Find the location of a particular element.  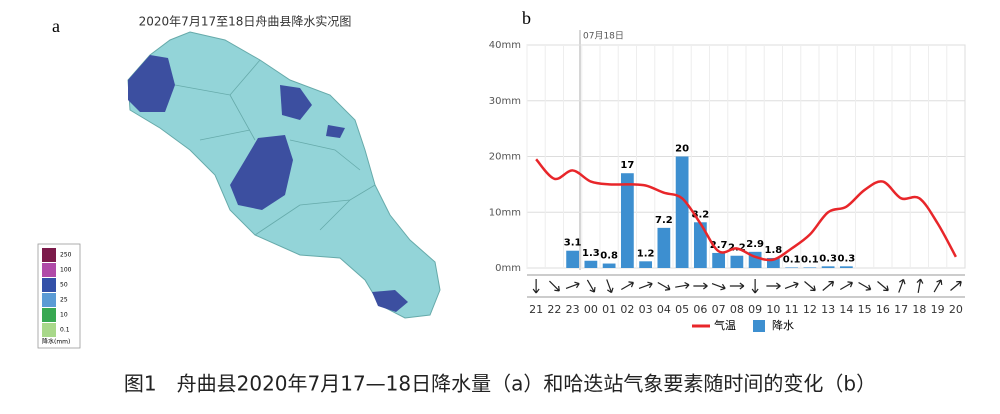

x-tick-label: 04 is located at coordinates (664, 309).